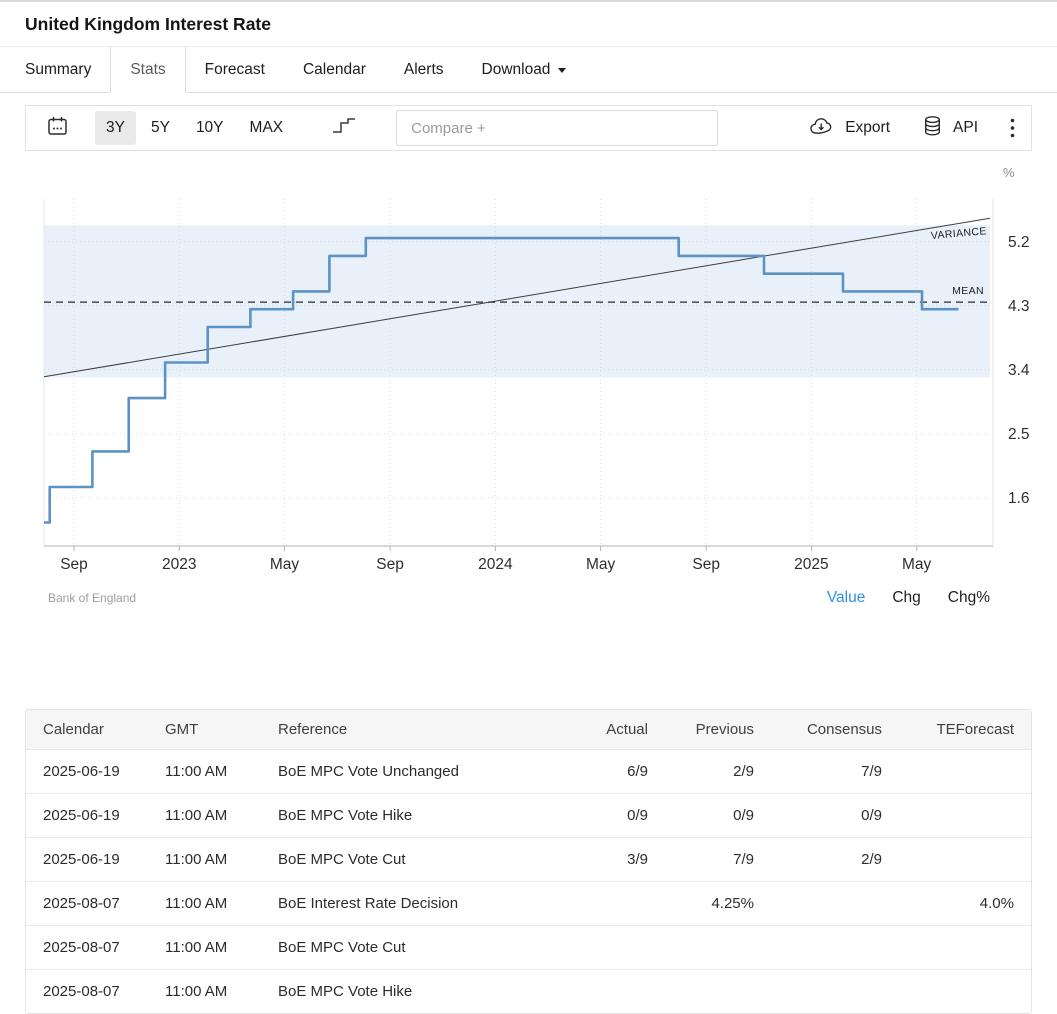 The image size is (1057, 1014). I want to click on column-header-teforecast: TEForecast, so click(965, 730).